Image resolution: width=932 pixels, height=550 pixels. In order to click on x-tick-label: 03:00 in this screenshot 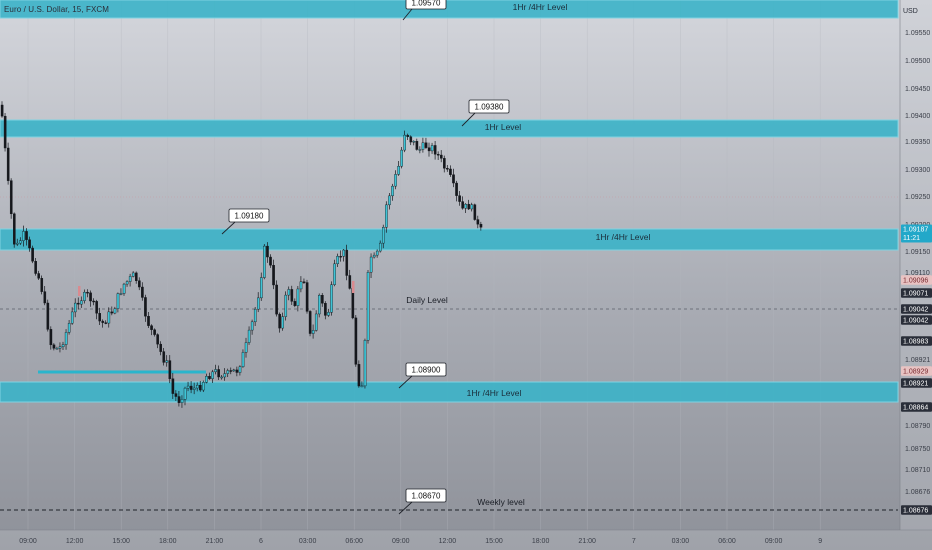, I will do `click(681, 541)`.